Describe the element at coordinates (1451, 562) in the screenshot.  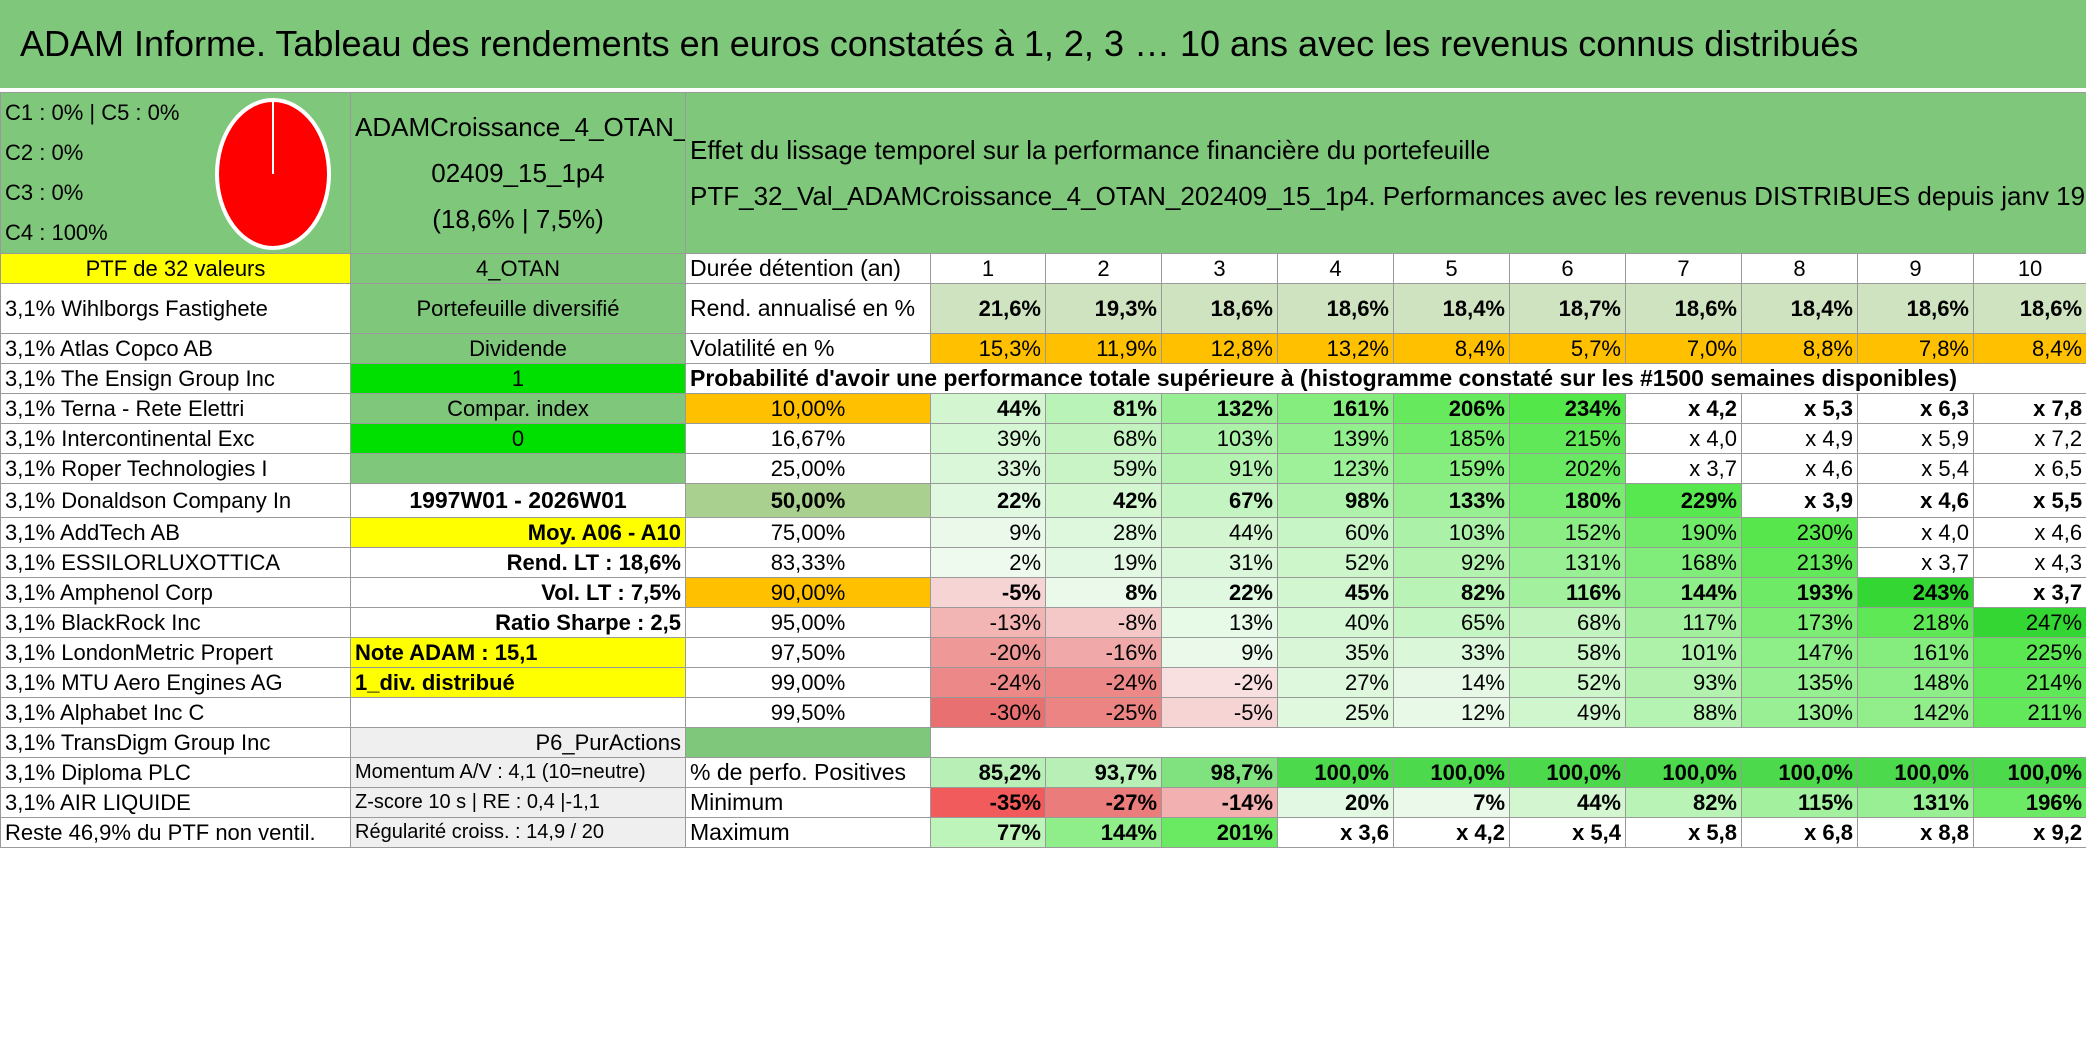
I see `probability-value: 92%` at that location.